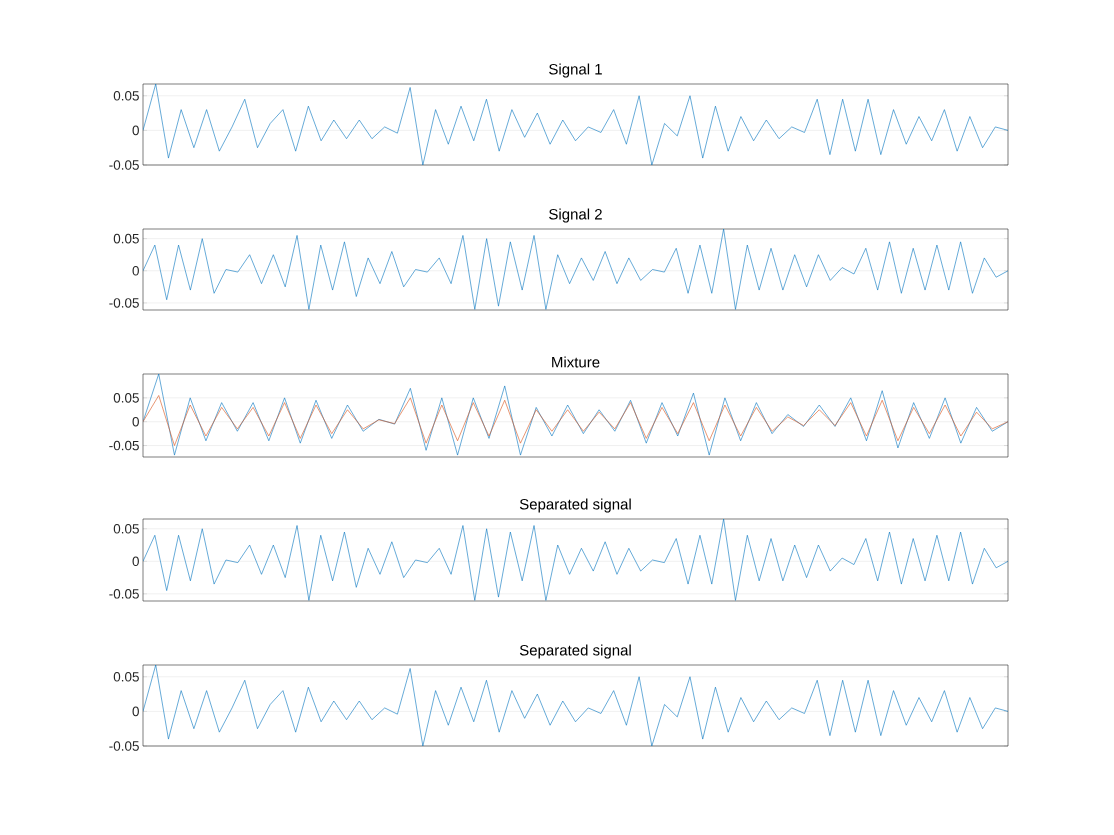 This screenshot has height=835, width=1114. Describe the element at coordinates (576, 362) in the screenshot. I see `chart-title: Mixture` at that location.